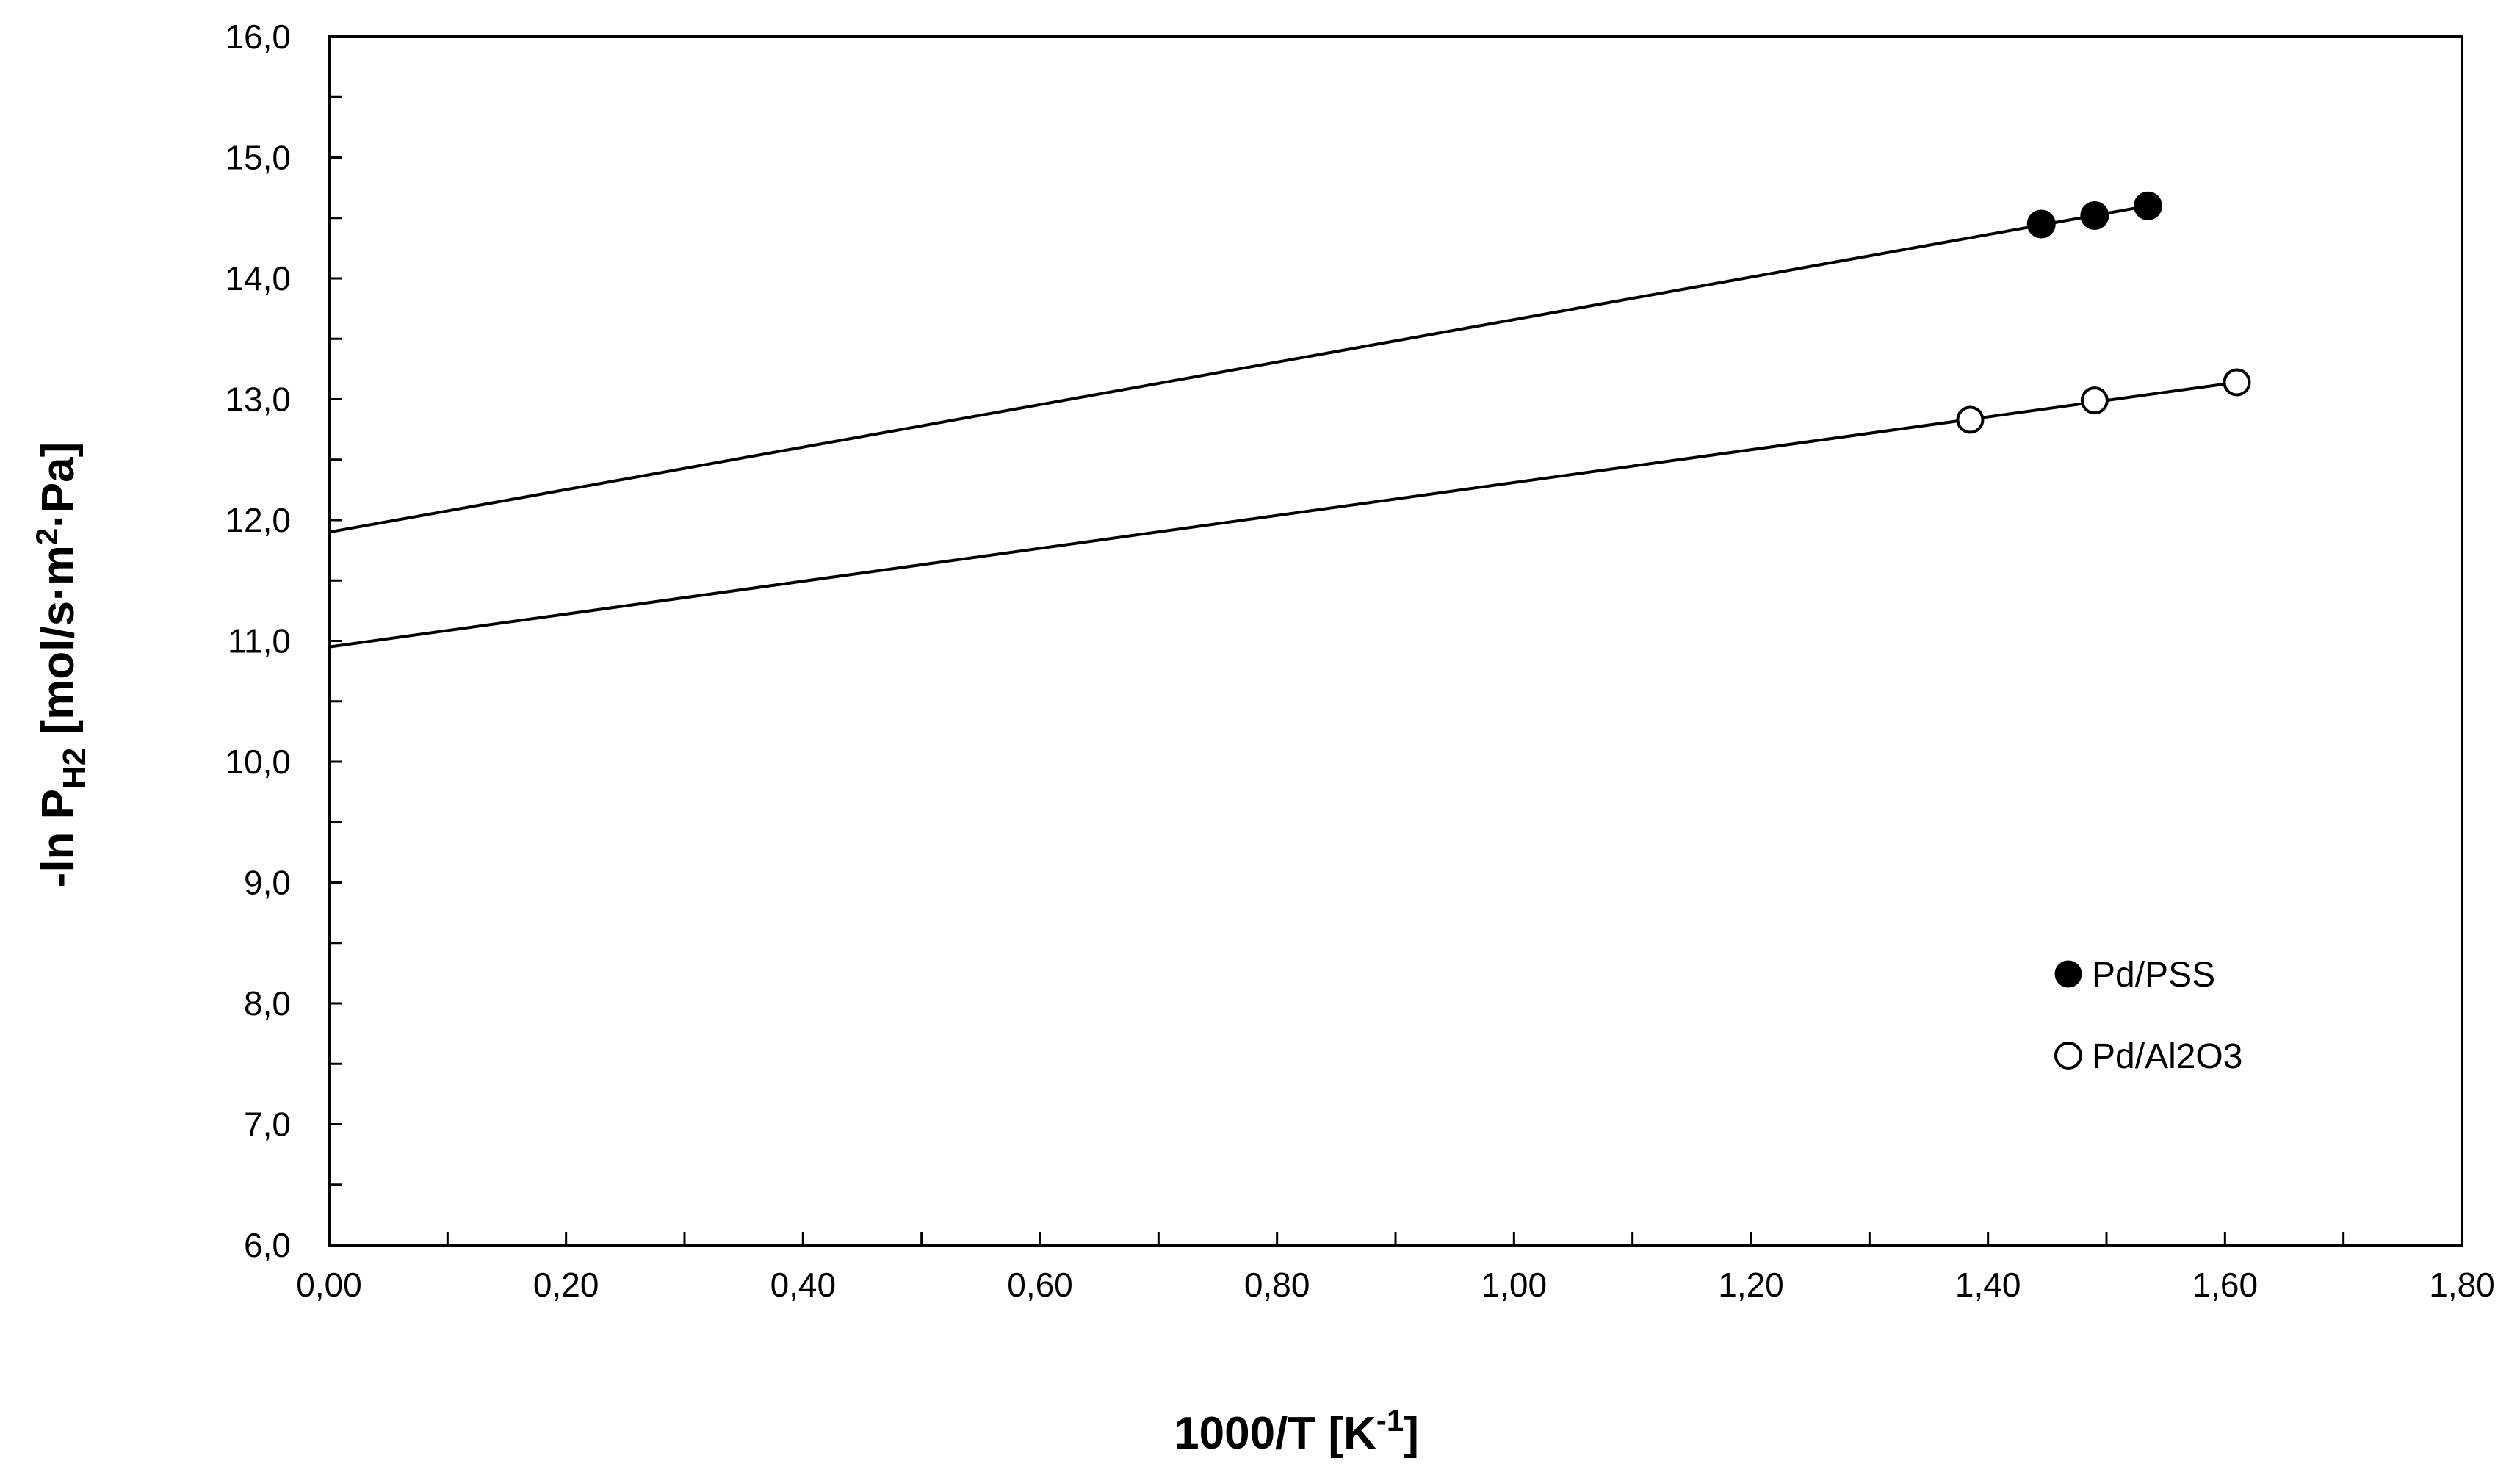  I want to click on legend-marker-pd-pss, so click(2068, 974).